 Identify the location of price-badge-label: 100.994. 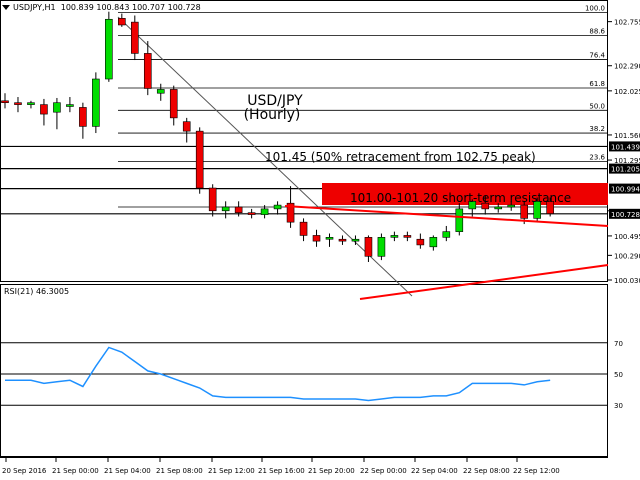
(625, 190).